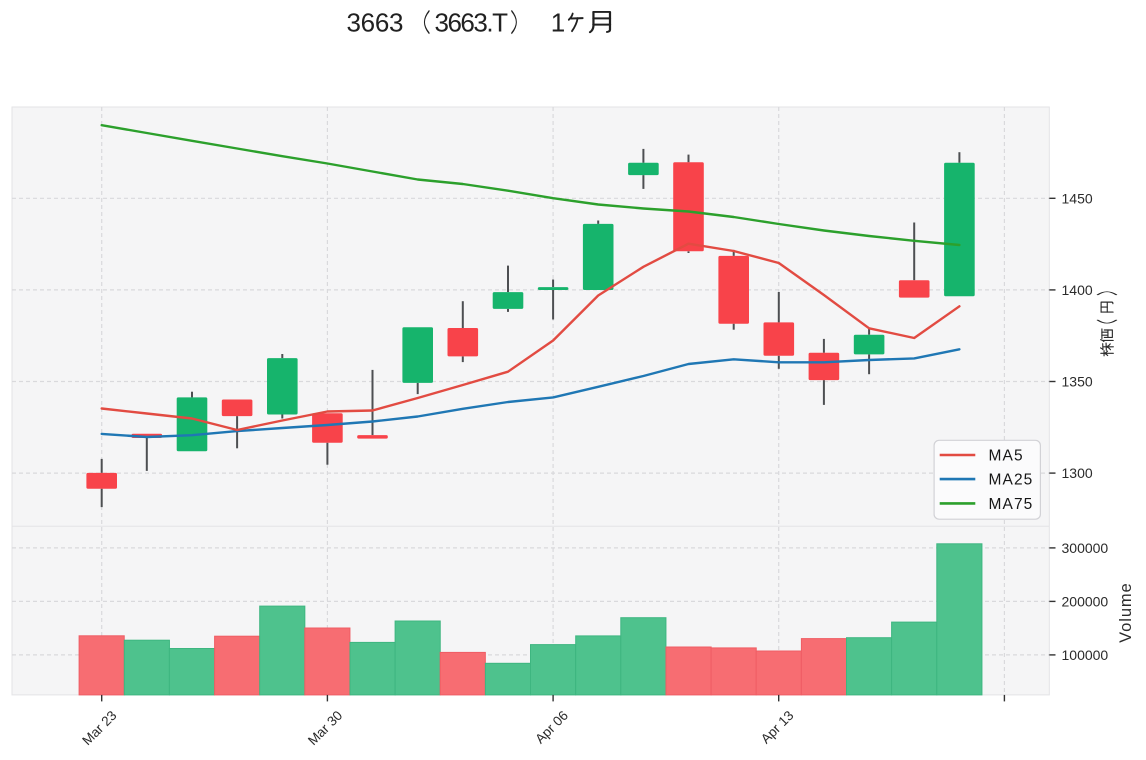 The height and width of the screenshot is (760, 1146). Describe the element at coordinates (1085, 548) in the screenshot. I see `svg-text: 300000` at that location.